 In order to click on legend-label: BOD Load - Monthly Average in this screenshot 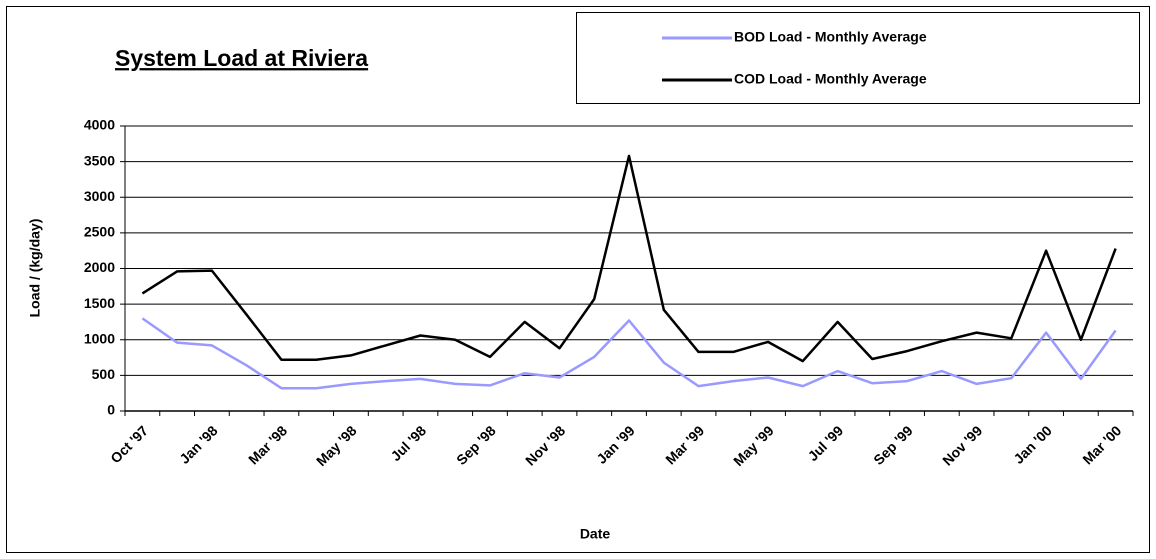, I will do `click(830, 37)`.